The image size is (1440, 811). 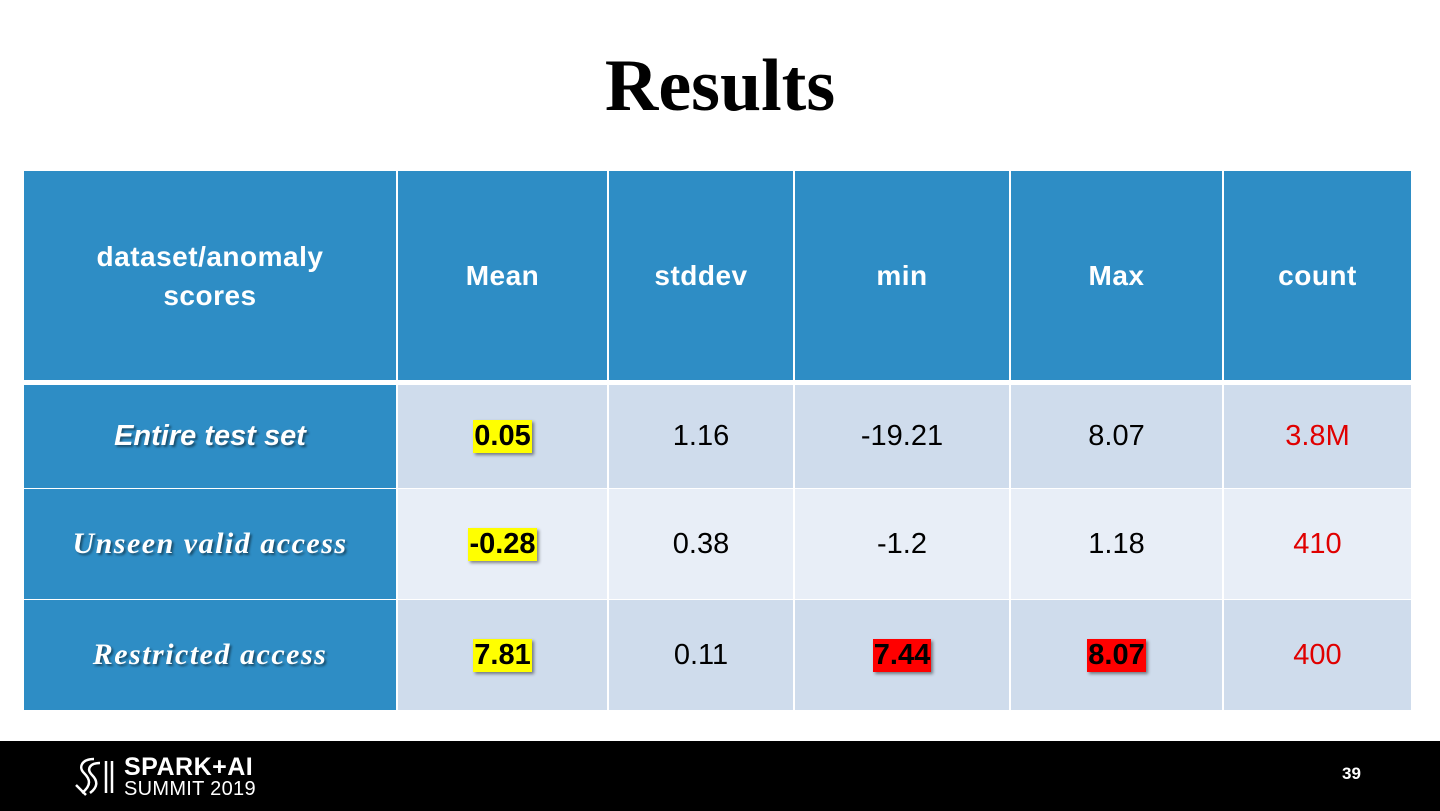 I want to click on page-number: 39, so click(x=1351, y=773).